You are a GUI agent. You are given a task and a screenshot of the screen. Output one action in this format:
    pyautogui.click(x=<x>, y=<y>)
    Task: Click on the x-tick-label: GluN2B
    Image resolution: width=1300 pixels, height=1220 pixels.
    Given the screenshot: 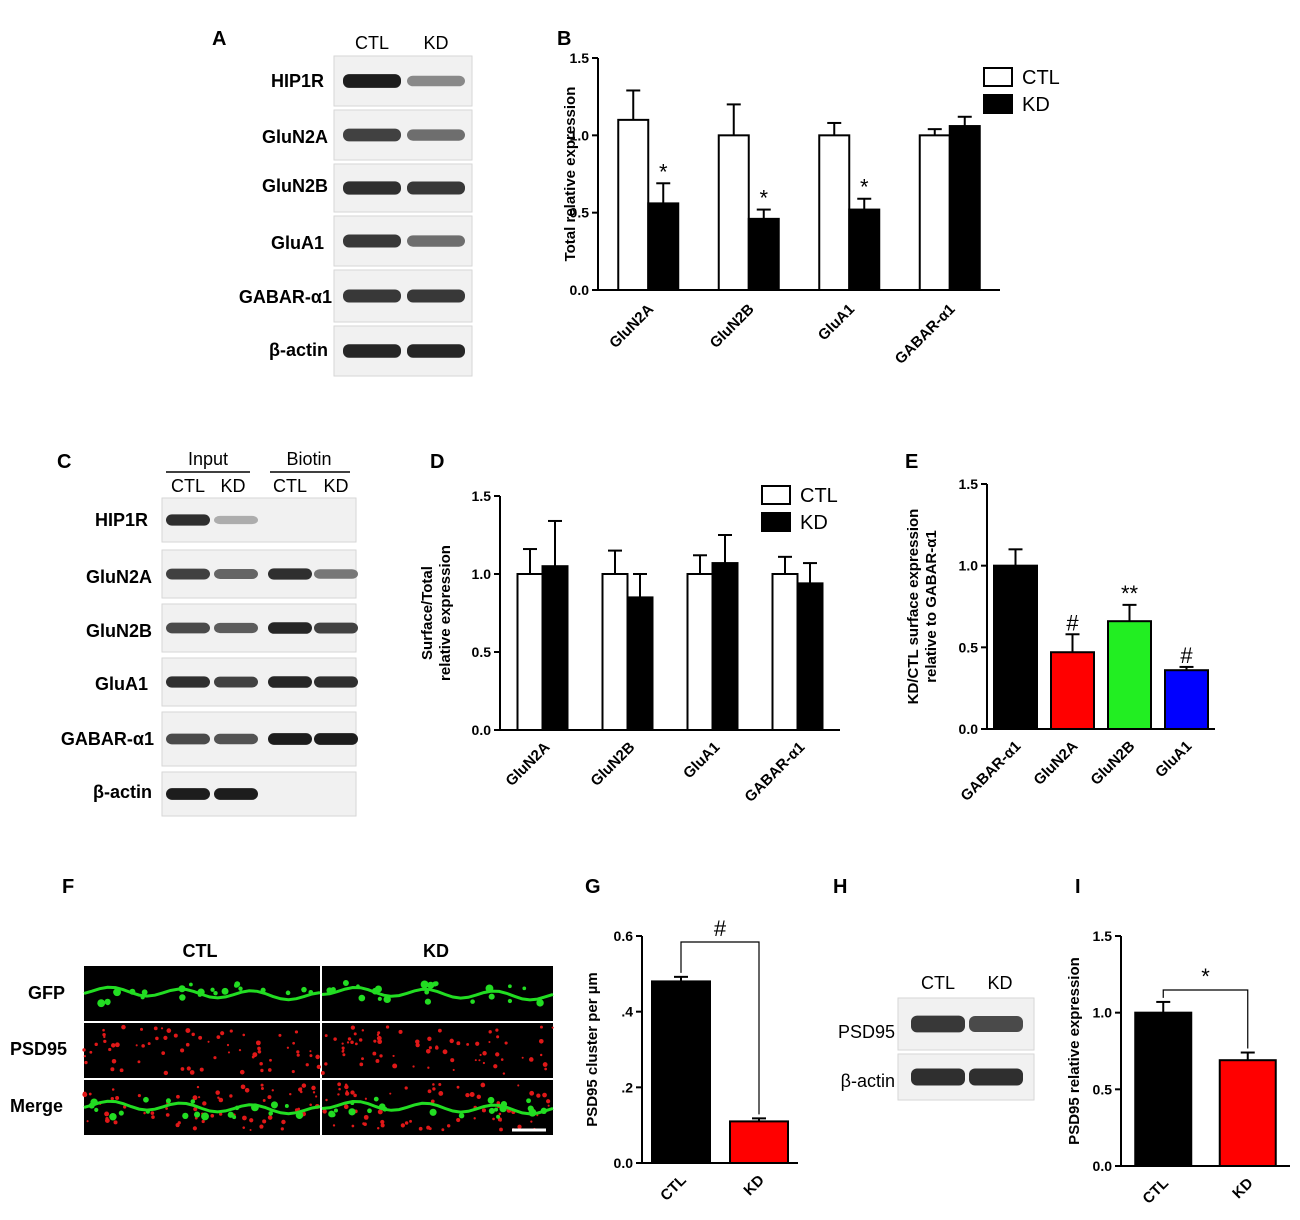 What is the action you would take?
    pyautogui.click(x=612, y=764)
    